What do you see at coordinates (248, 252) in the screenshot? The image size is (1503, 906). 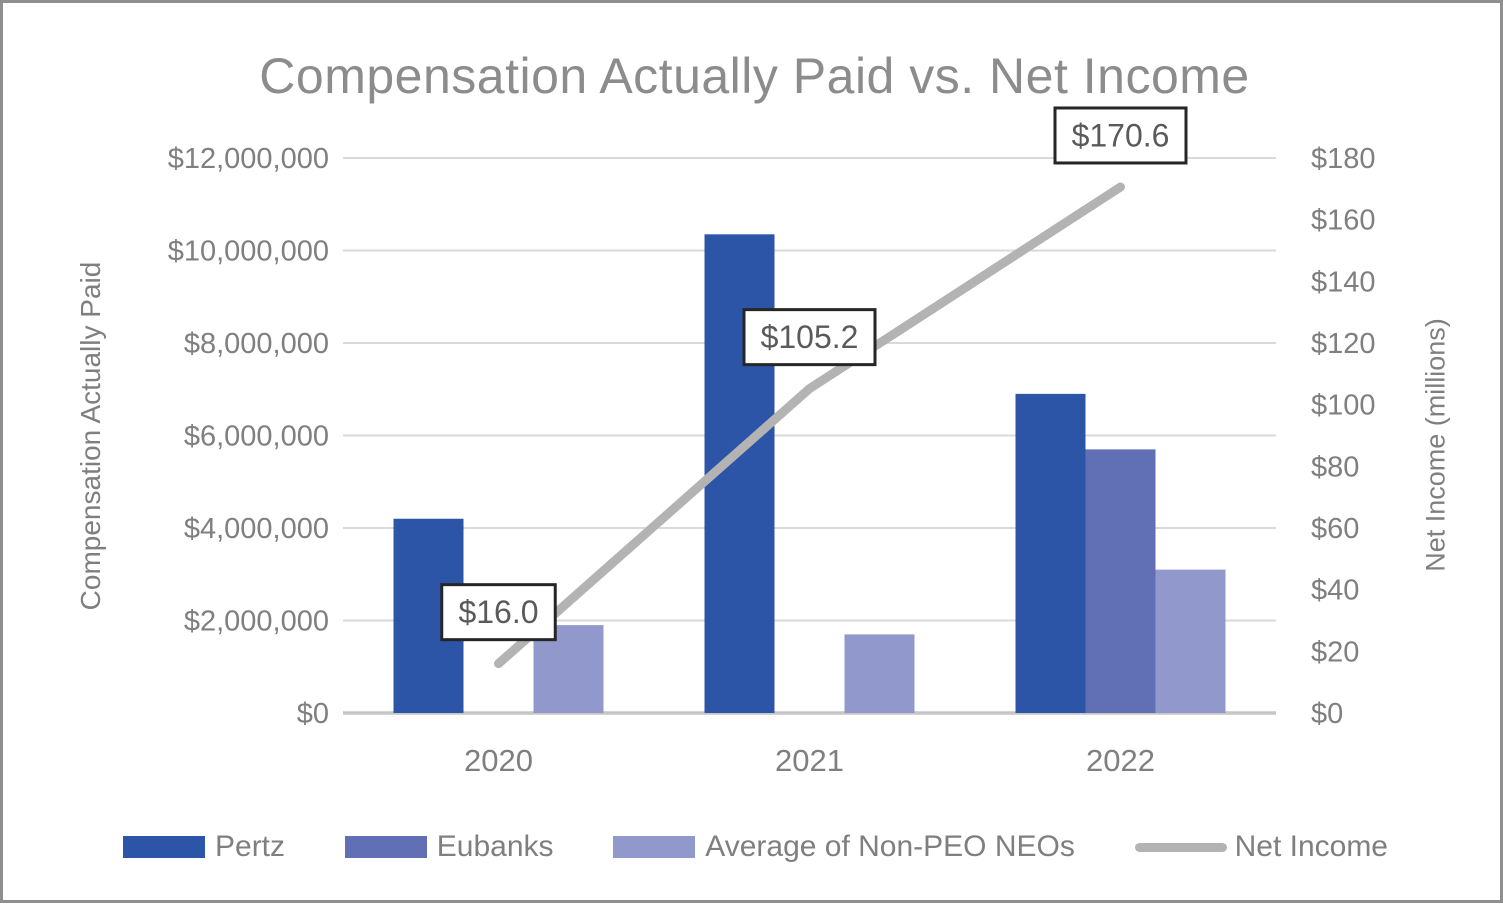 I see `left-axis-tick-label: $10,000,000` at bounding box center [248, 252].